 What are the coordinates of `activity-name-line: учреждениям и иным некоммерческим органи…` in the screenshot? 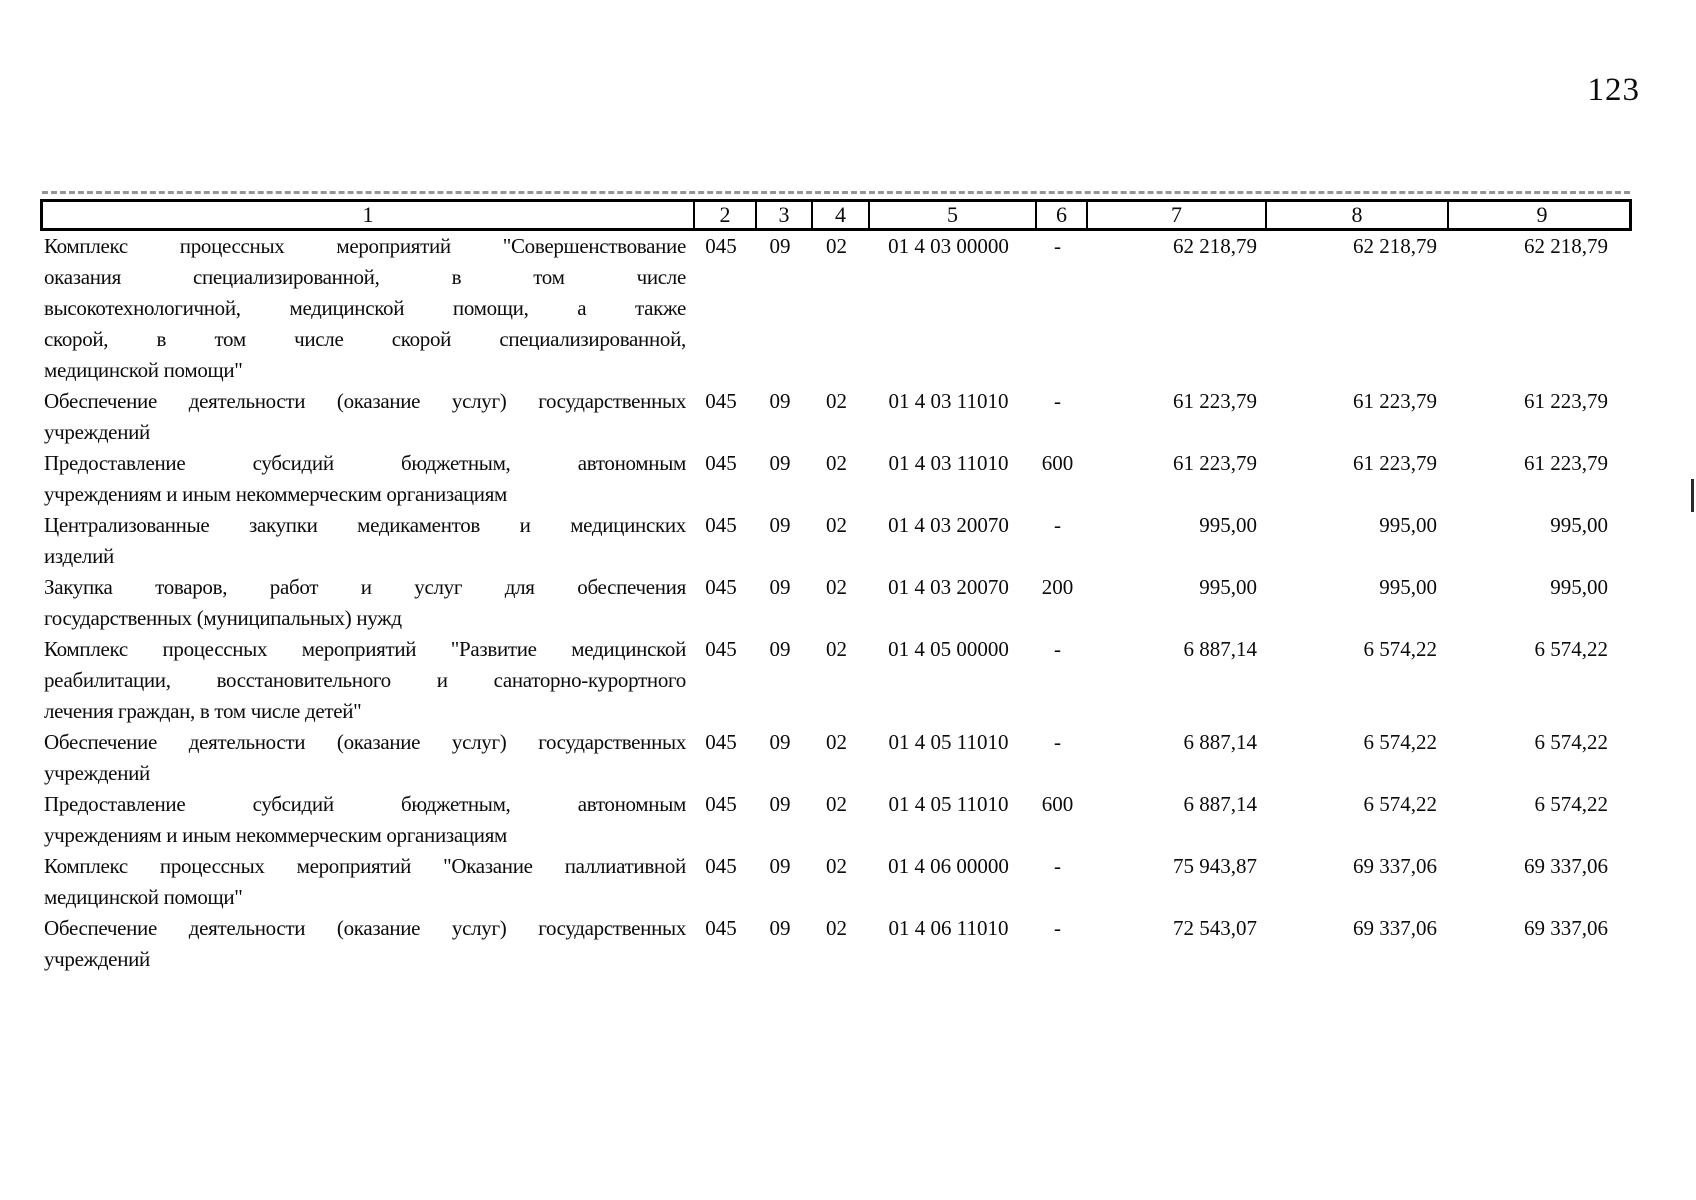 It's located at (276, 835).